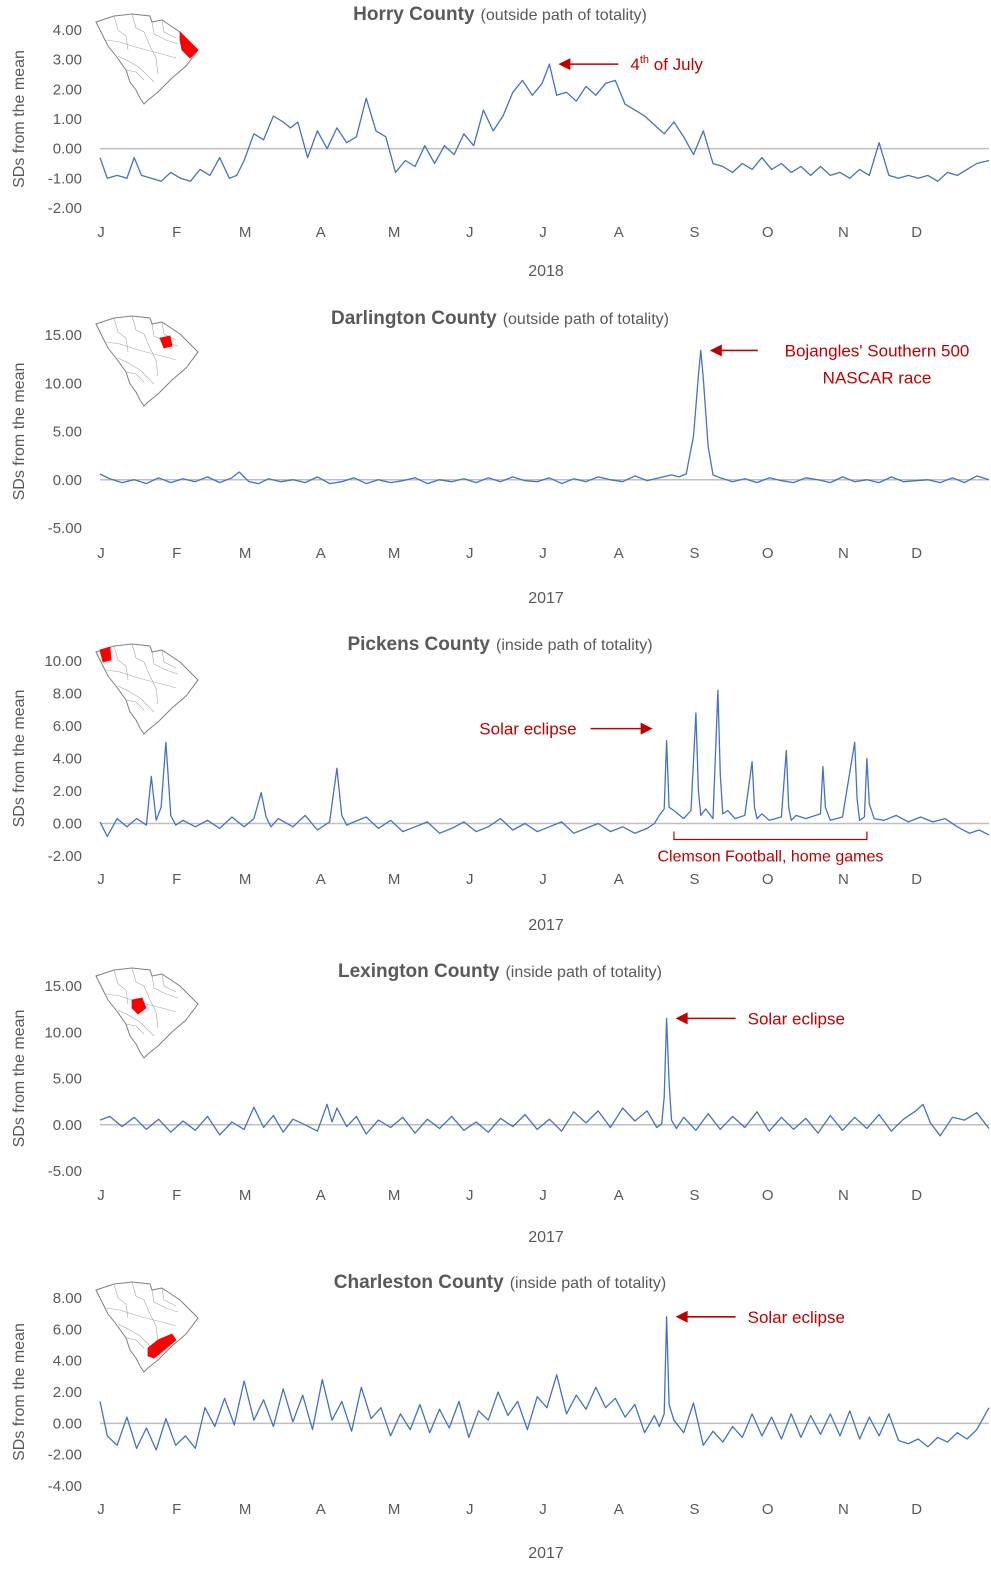 Image resolution: width=991 pixels, height=1575 pixels. I want to click on annotation-label: Bojangles' Southern 500, so click(877, 350).